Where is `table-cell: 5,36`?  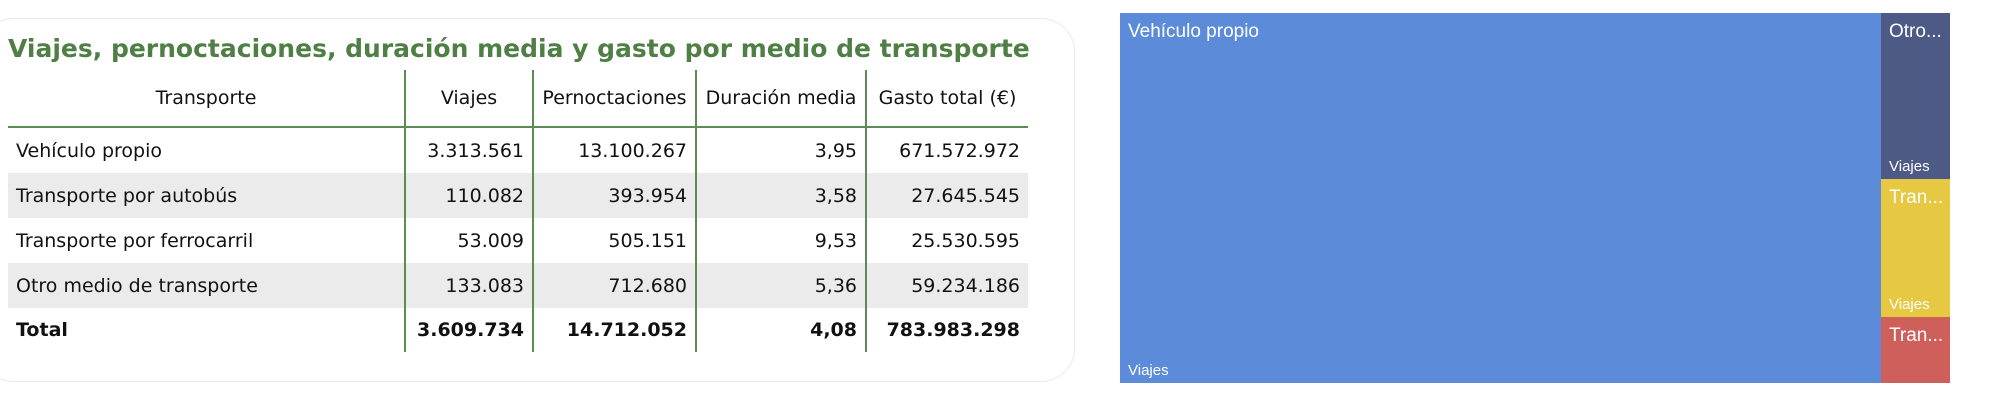
table-cell: 5,36 is located at coordinates (780, 285).